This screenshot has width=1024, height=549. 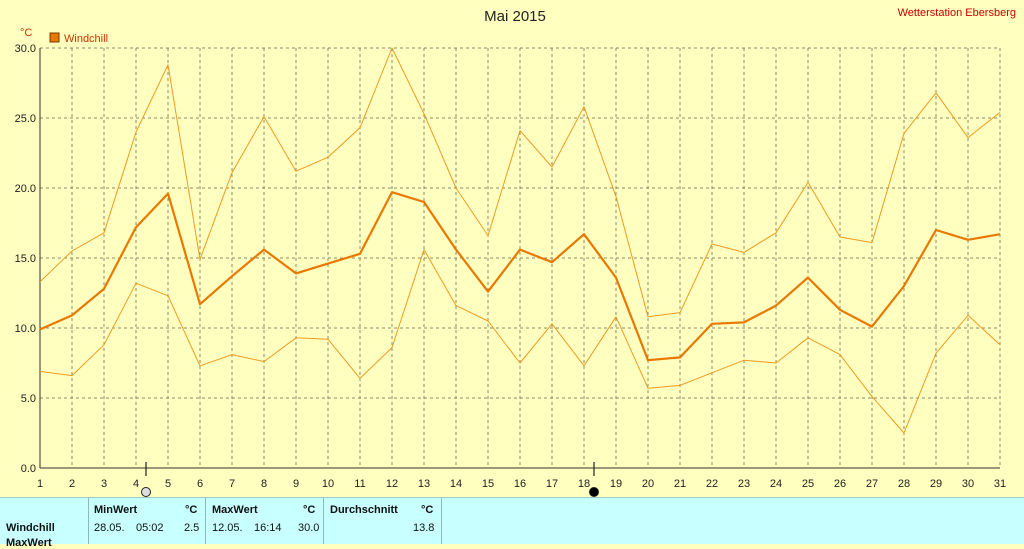 What do you see at coordinates (296, 484) in the screenshot?
I see `x-tick-label: 9` at bounding box center [296, 484].